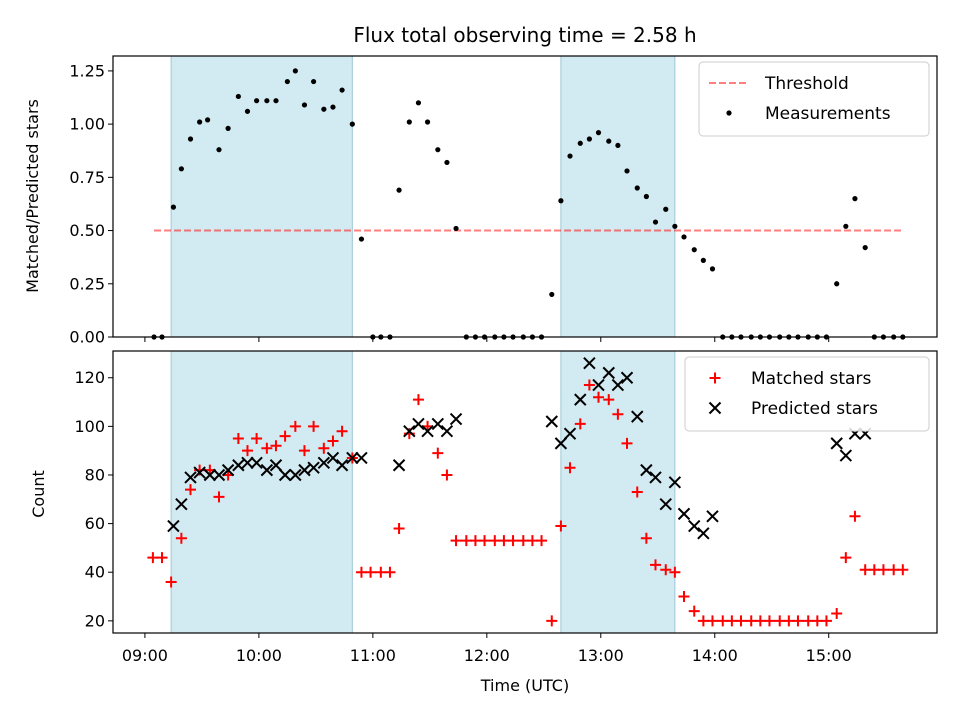 This screenshot has height=720, width=960. I want to click on y-tick-label: 20, so click(95, 620).